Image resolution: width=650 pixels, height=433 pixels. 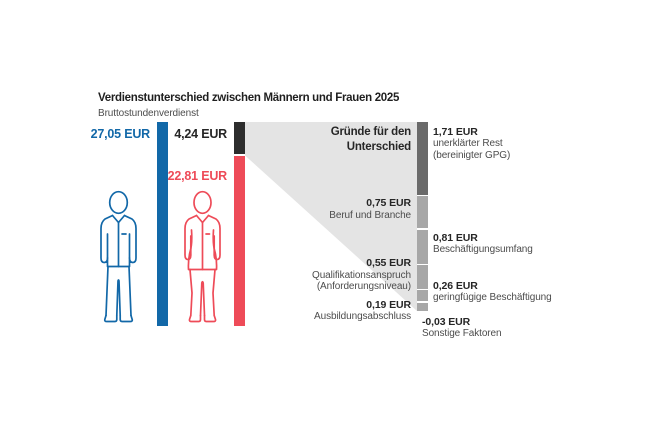 What do you see at coordinates (239, 138) in the screenshot?
I see `gap-bar-segment` at bounding box center [239, 138].